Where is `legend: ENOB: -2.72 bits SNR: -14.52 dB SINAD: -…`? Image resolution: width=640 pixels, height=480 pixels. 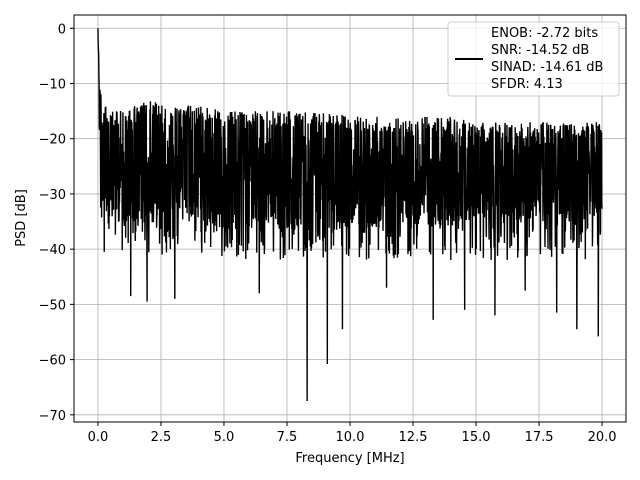 legend: ENOB: -2.72 bits SNR: -14.52 dB SINAD: -… is located at coordinates (533, 59).